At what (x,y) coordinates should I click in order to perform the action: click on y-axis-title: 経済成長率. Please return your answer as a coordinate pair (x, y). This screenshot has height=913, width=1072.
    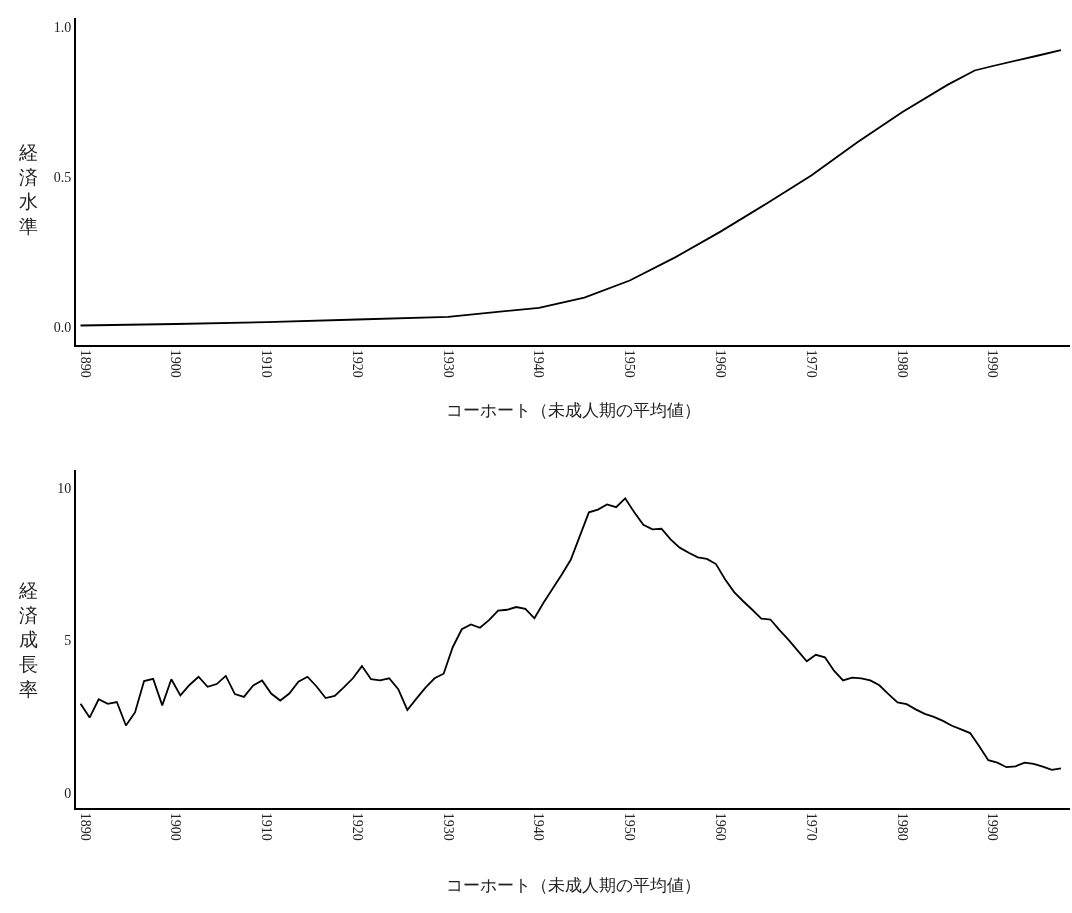
    Looking at the image, I should click on (28, 640).